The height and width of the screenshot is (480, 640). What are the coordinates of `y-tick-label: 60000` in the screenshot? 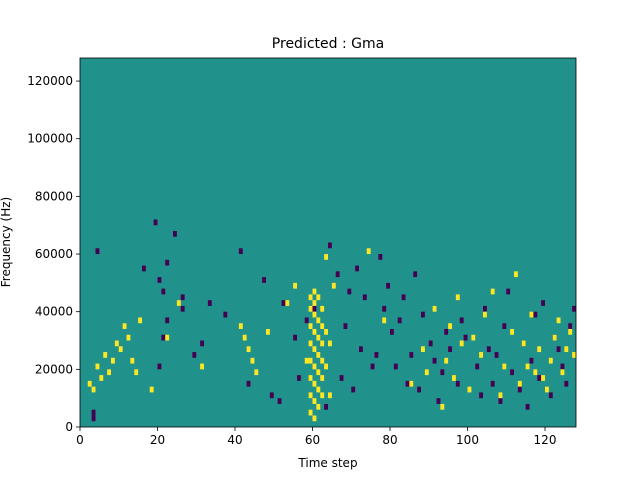 It's located at (54, 254).